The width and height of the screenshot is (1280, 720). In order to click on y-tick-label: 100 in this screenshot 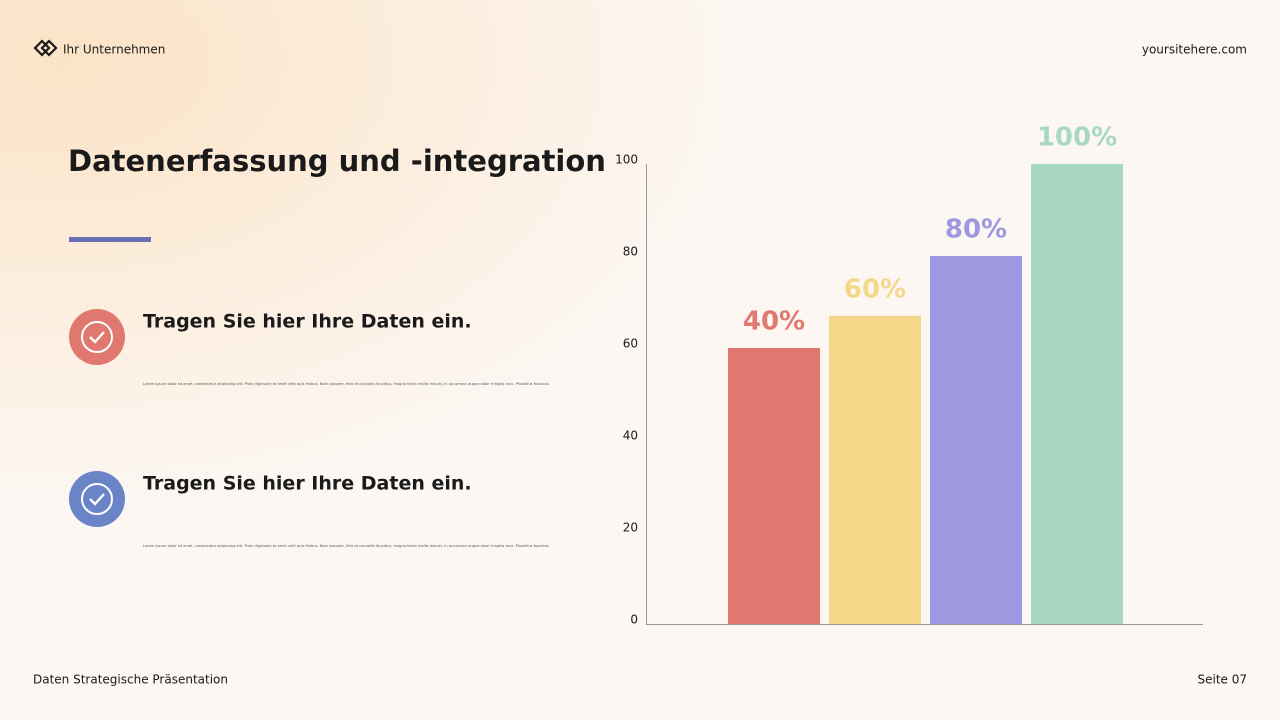, I will do `click(626, 160)`.